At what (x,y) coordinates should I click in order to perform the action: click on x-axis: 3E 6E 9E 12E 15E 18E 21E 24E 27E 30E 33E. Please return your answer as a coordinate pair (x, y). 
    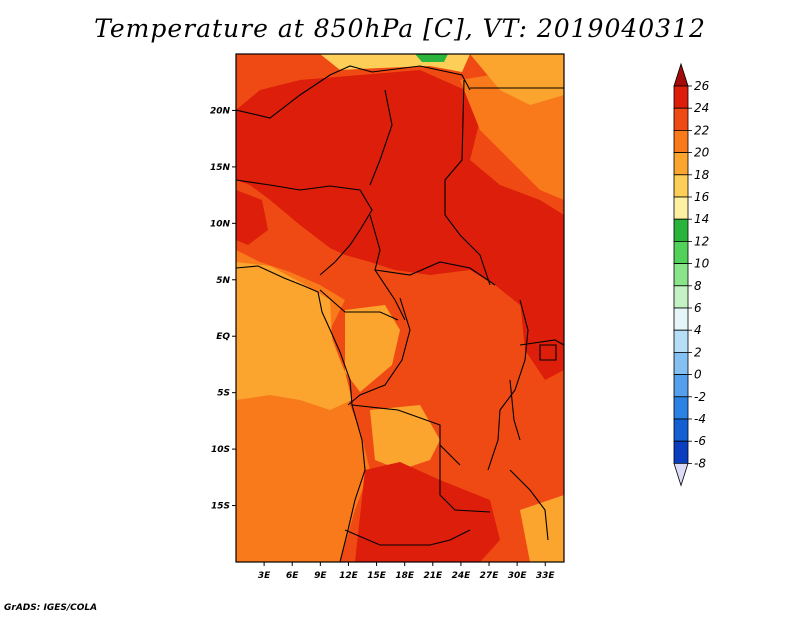
    Looking at the image, I should click on (407, 571).